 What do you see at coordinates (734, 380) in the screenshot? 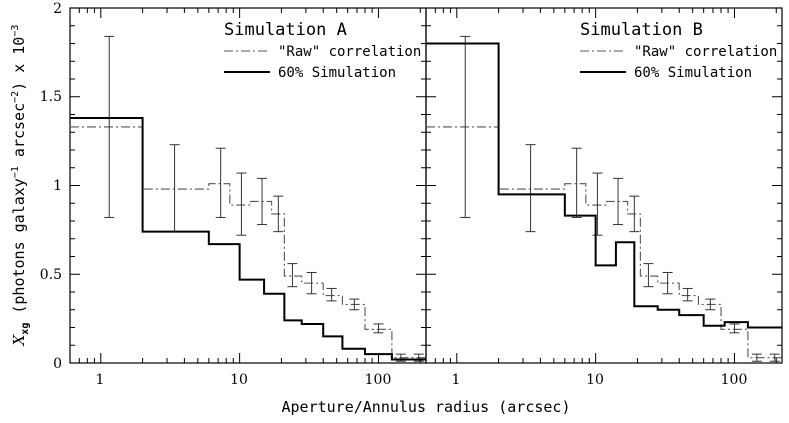
I see `panel-b-x-tick-label-100: 100` at bounding box center [734, 380].